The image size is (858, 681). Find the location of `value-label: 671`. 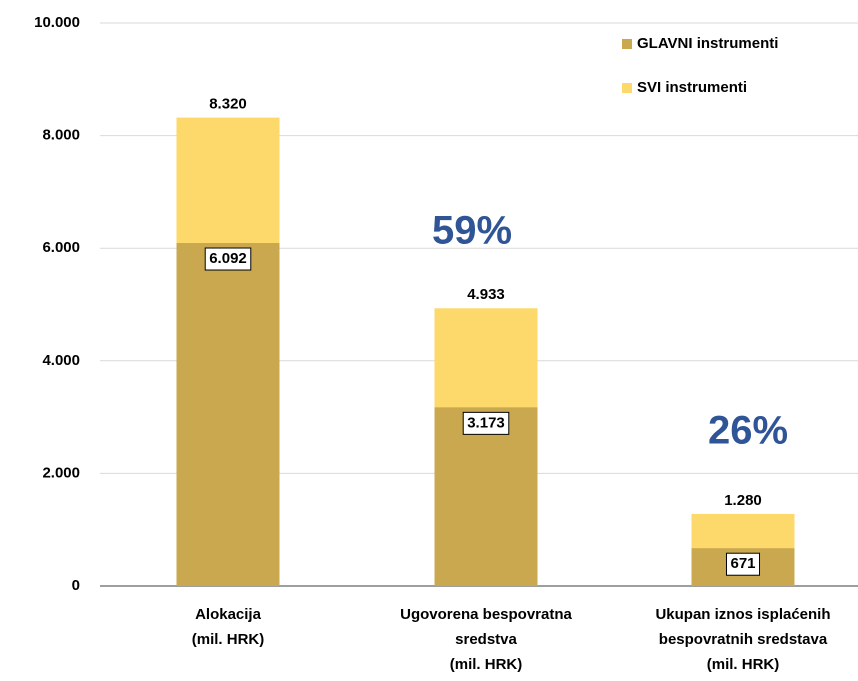

value-label: 671 is located at coordinates (742, 563).